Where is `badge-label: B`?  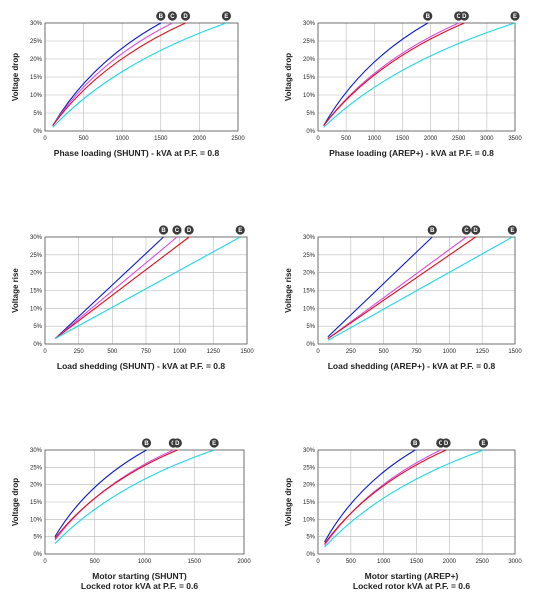 badge-label: B is located at coordinates (428, 17).